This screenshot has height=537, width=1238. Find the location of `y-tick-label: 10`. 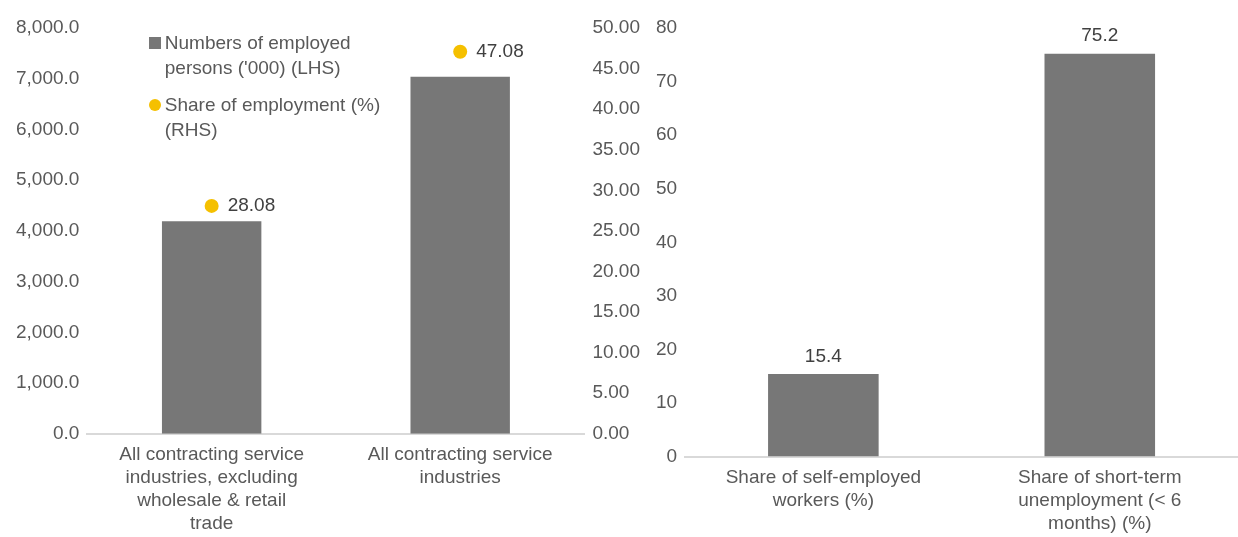

y-tick-label: 10 is located at coordinates (666, 402).